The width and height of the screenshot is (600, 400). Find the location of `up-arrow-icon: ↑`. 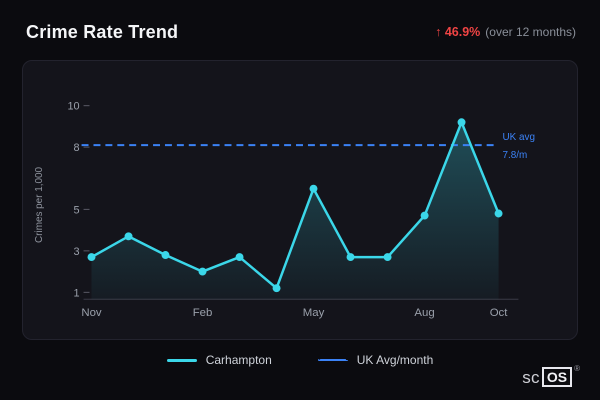

up-arrow-icon: ↑ is located at coordinates (438, 32).